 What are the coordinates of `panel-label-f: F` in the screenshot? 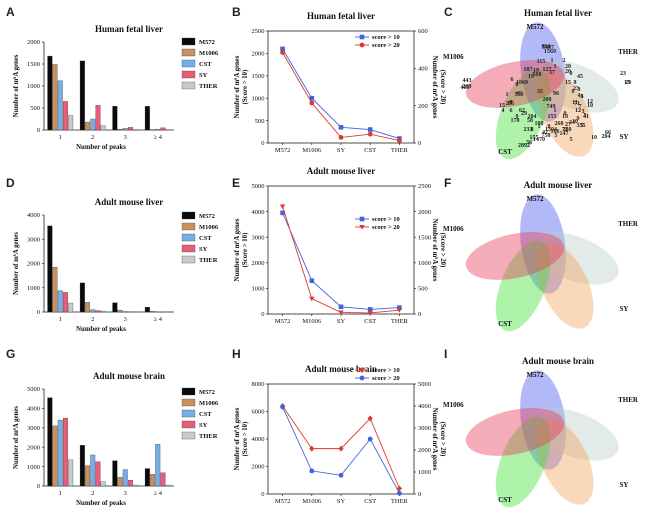 It's located at (447, 183).